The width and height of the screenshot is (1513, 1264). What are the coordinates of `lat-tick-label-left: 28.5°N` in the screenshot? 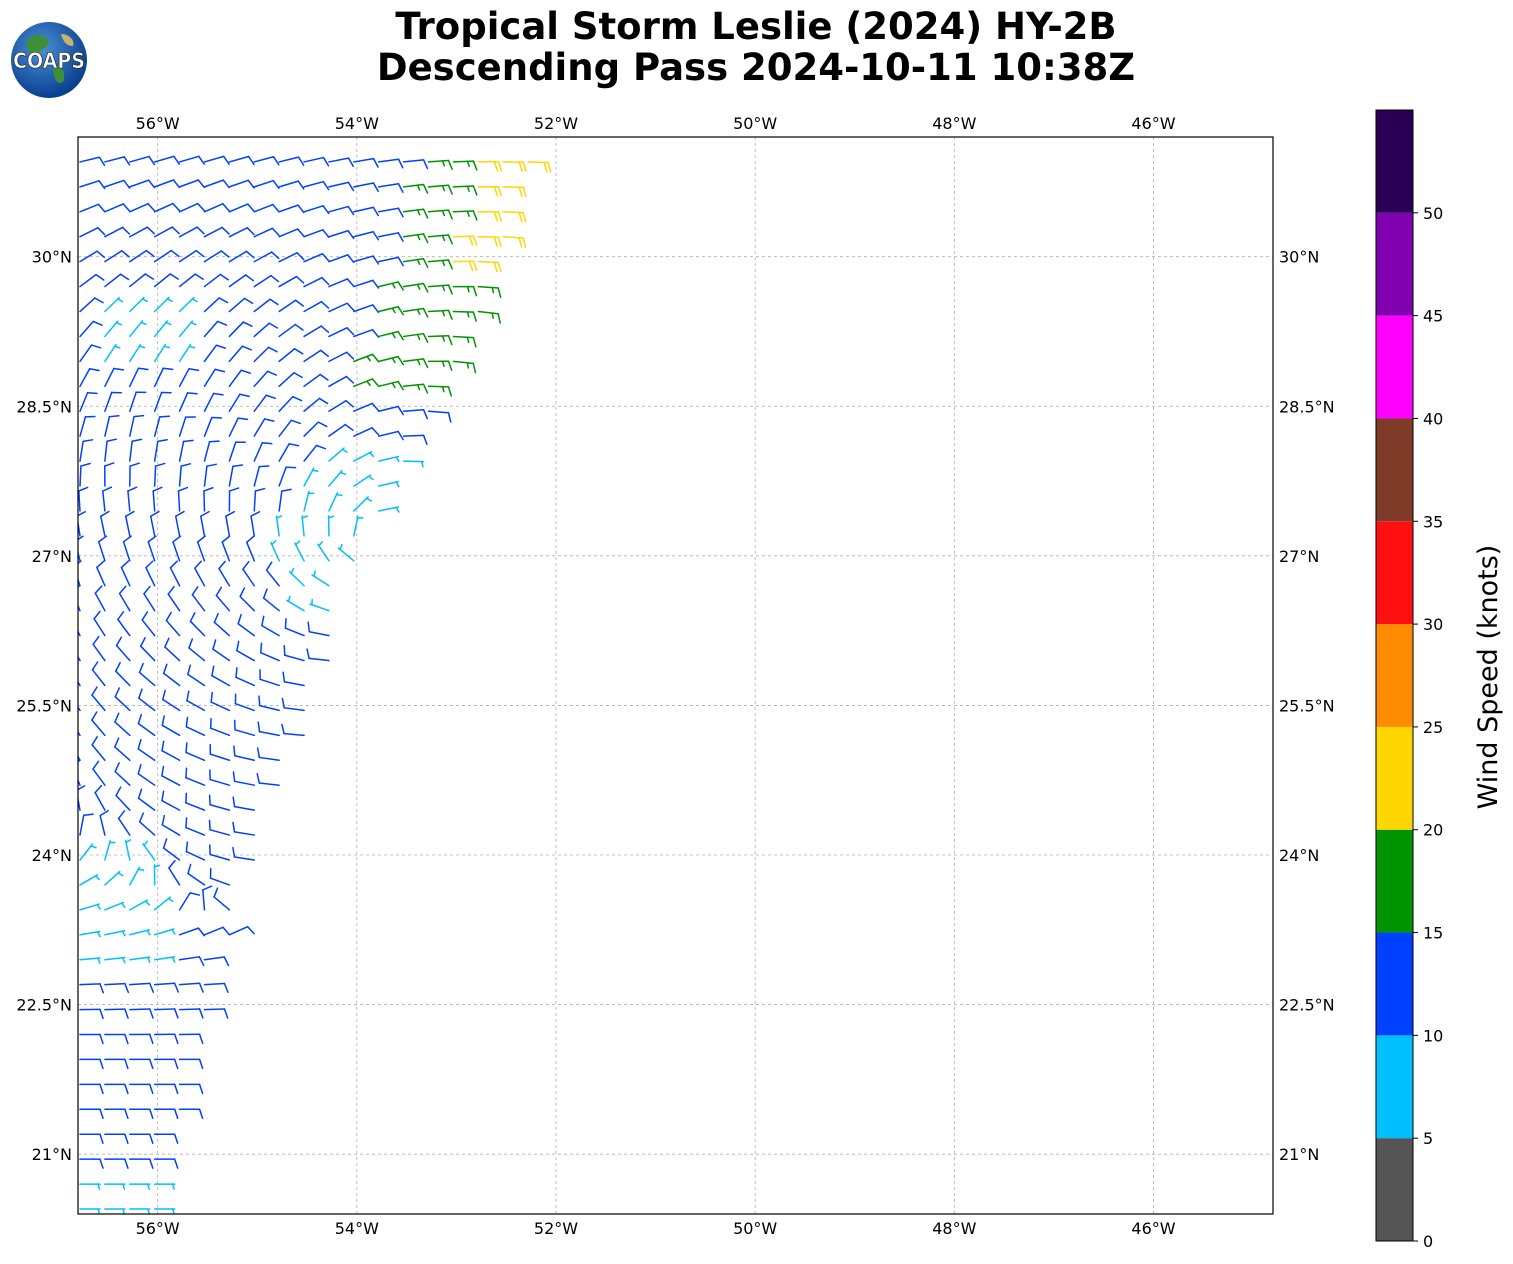 It's located at (44, 406).